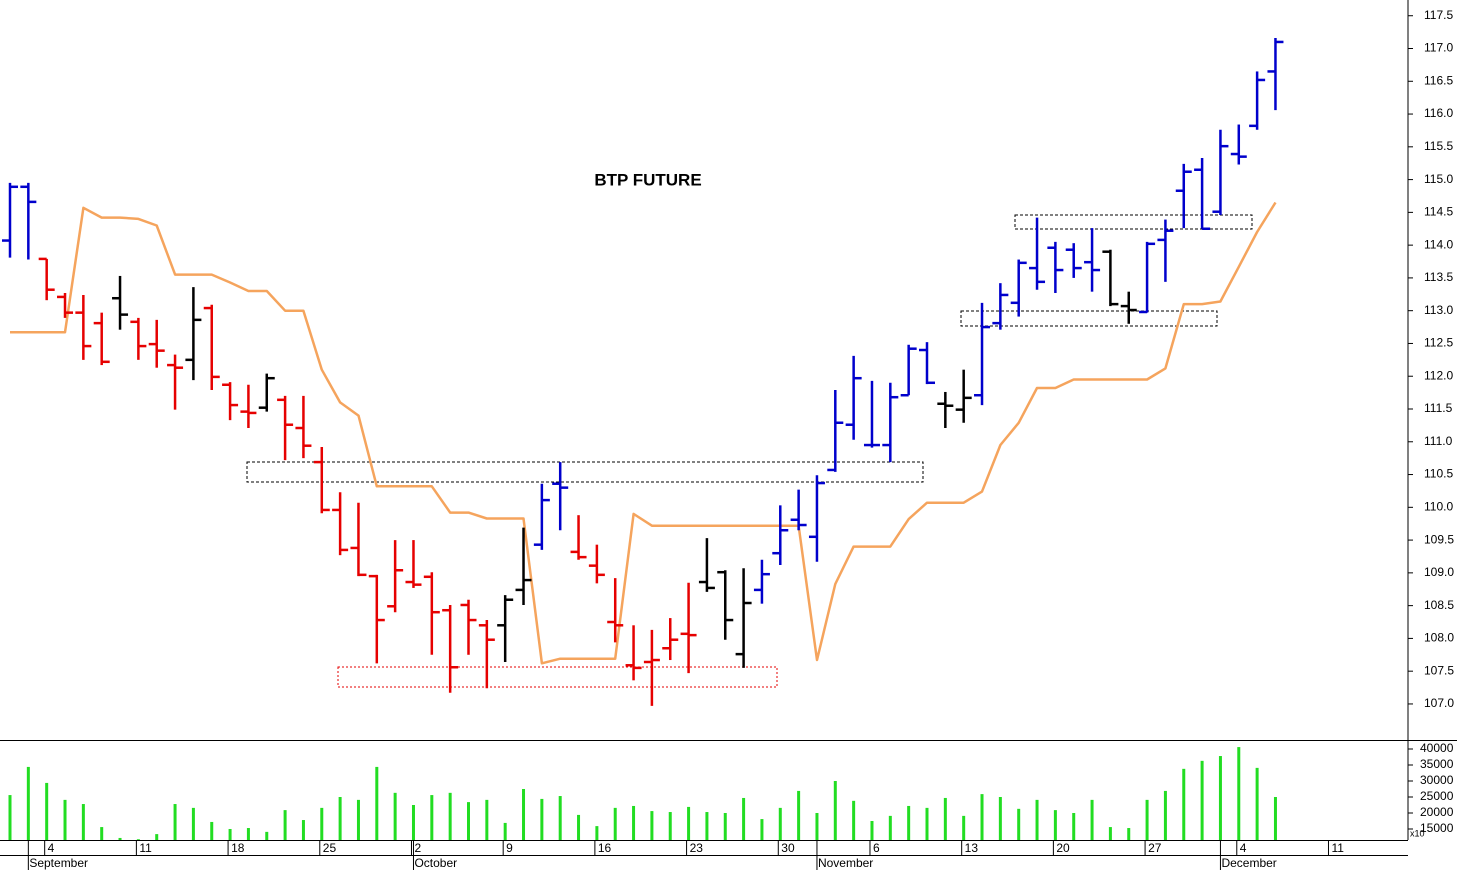  Describe the element at coordinates (1438, 441) in the screenshot. I see `y-tick-label: 111.0` at that location.